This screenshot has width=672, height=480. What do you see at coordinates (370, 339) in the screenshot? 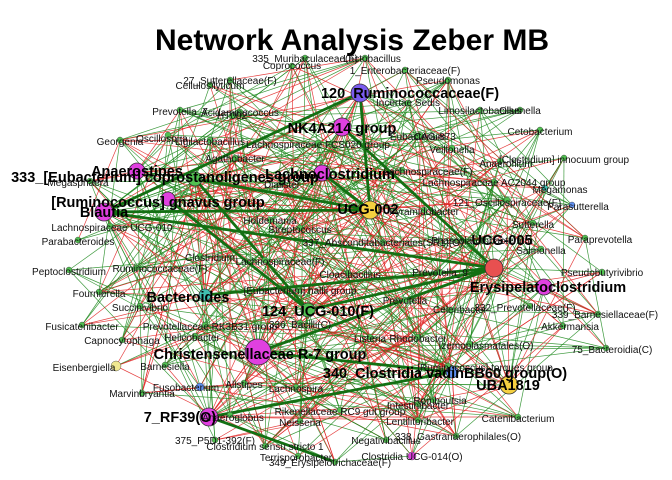
I see `node-label: Listeria` at bounding box center [370, 339].